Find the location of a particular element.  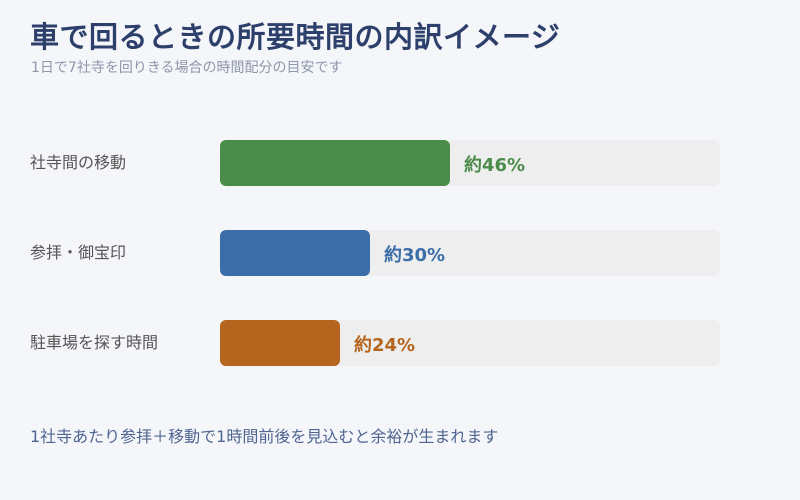

value-label: 約46% is located at coordinates (495, 165).